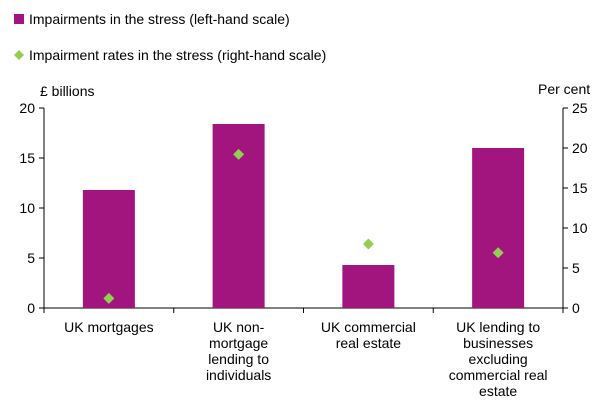  I want to click on legend-swatch-impairments, so click(19, 19).